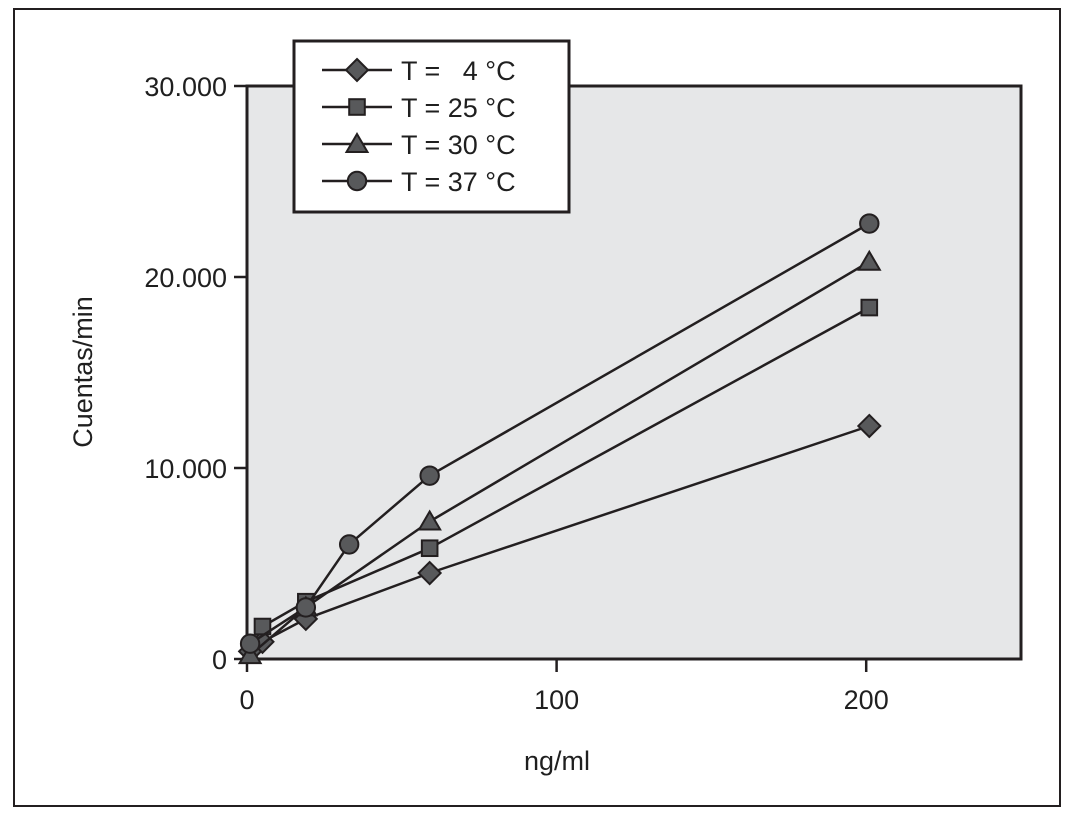  What do you see at coordinates (357, 70) in the screenshot?
I see `legend-marker-diamond` at bounding box center [357, 70].